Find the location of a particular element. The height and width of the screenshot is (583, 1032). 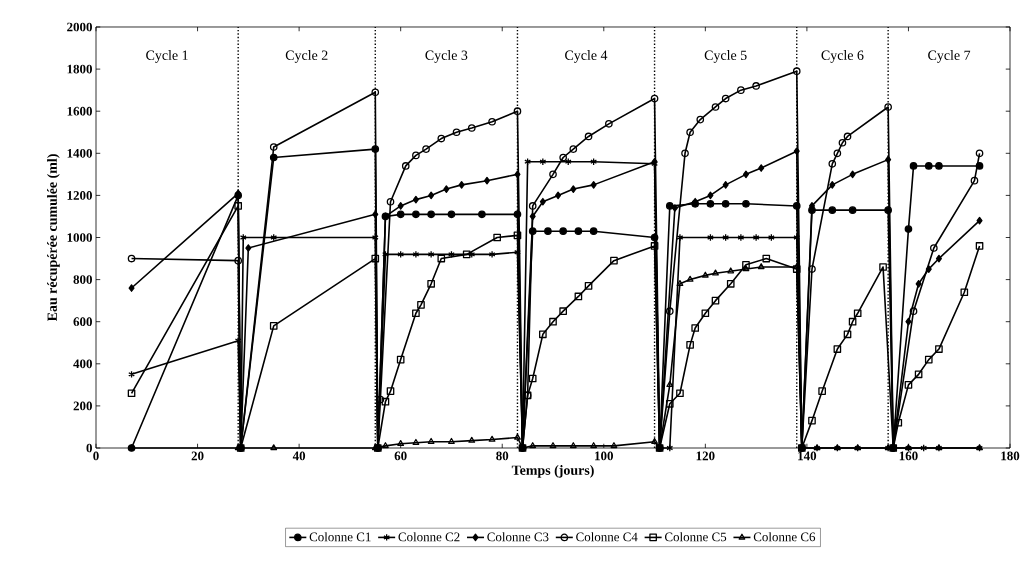

x-tick-label: 40 is located at coordinates (299, 456).